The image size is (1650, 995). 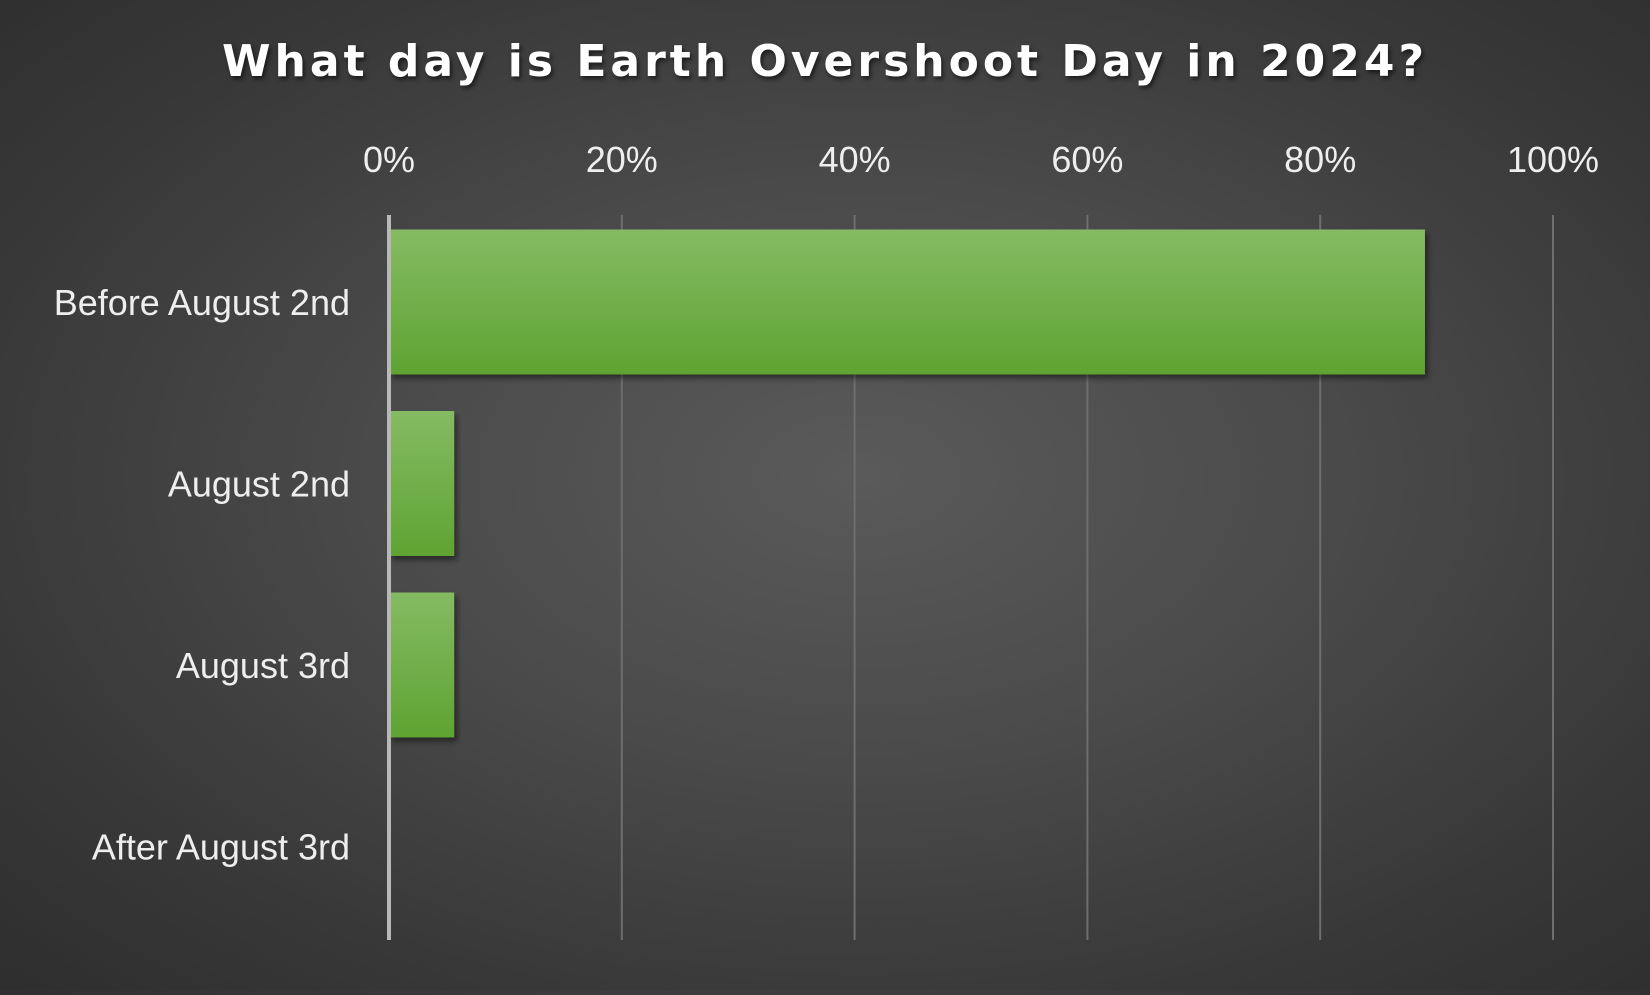 What do you see at coordinates (263, 665) in the screenshot?
I see `category-label: August 3rd` at bounding box center [263, 665].